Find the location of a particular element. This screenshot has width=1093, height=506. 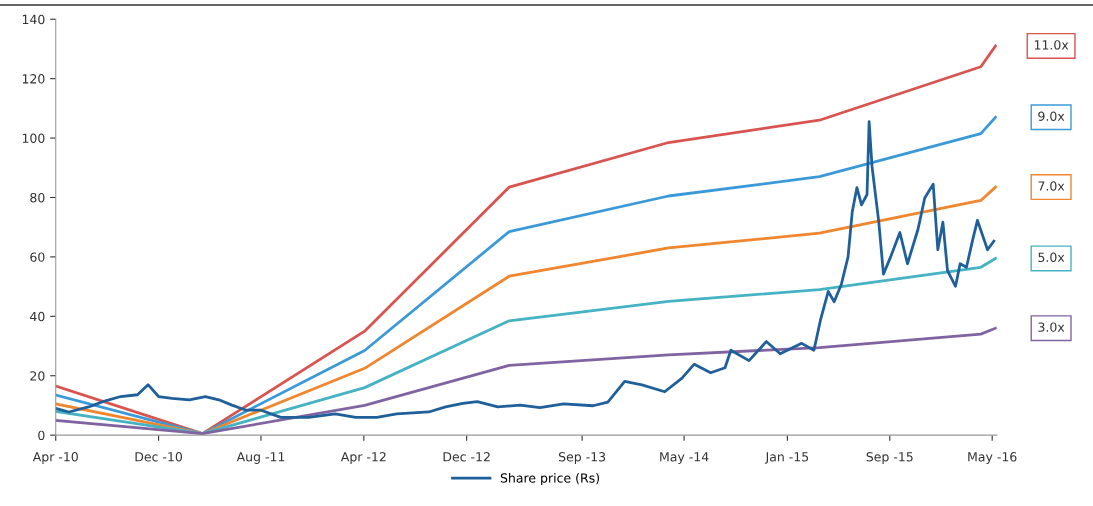

x-tick-label: May -16 is located at coordinates (992, 458).